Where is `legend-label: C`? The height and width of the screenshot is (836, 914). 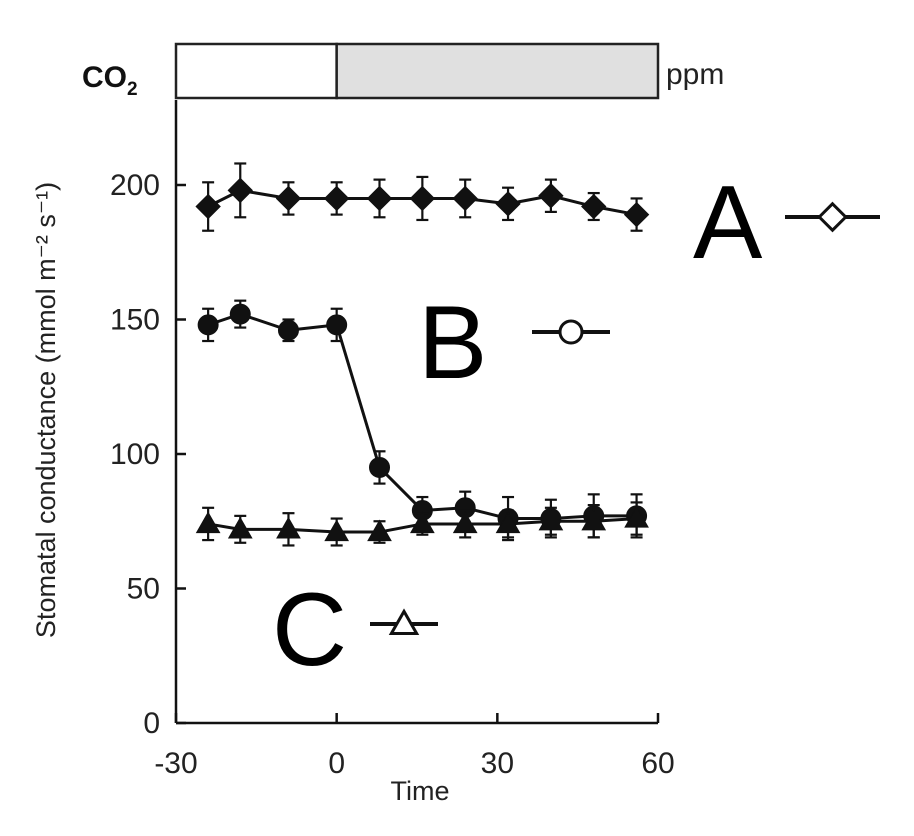
legend-label: C is located at coordinates (309, 630).